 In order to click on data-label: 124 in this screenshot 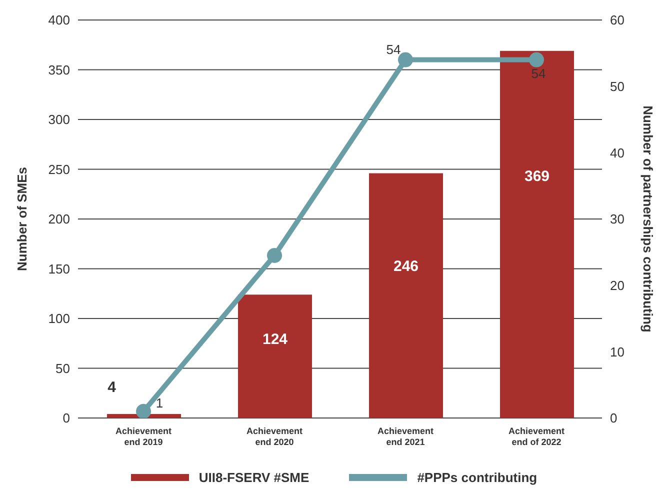, I will do `click(275, 339)`.